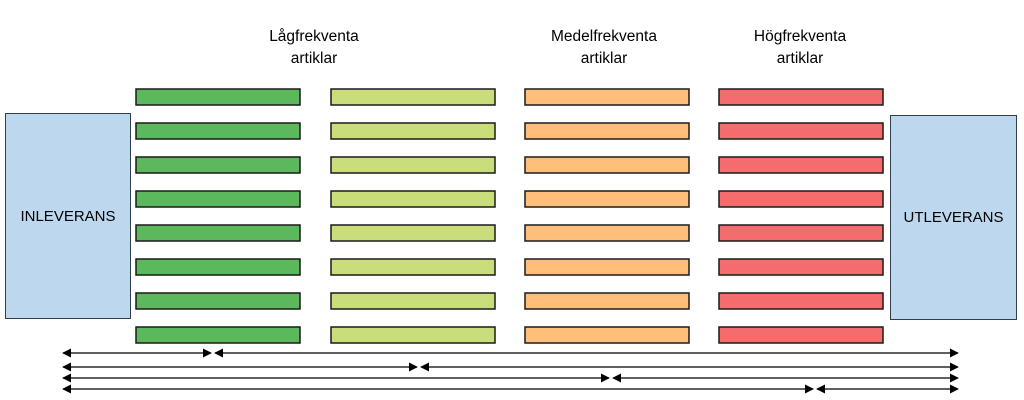 The height and width of the screenshot is (400, 1024). What do you see at coordinates (604, 48) in the screenshot?
I see `zone-label-mid: Medelfrekventa artiklar` at bounding box center [604, 48].